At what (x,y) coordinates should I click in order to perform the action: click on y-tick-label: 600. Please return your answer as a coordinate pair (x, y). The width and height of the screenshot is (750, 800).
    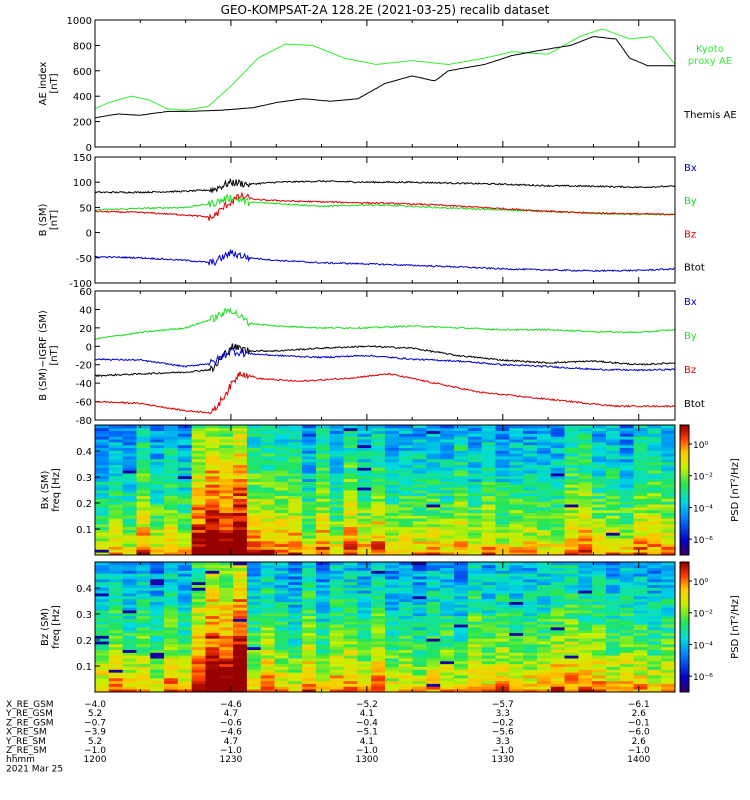
    Looking at the image, I should click on (82, 72).